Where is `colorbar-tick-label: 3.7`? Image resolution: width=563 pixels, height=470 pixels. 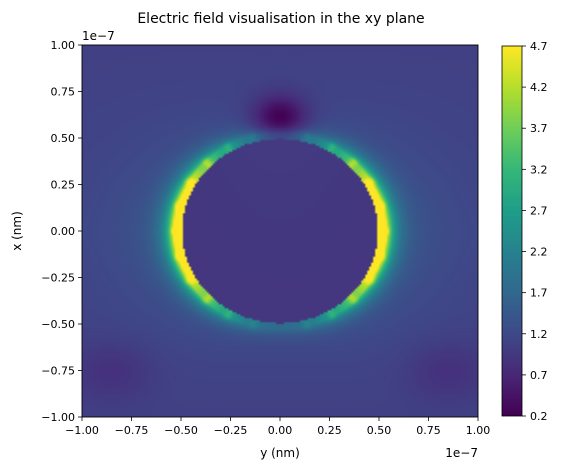
colorbar-tick-label: 3.7 is located at coordinates (539, 128).